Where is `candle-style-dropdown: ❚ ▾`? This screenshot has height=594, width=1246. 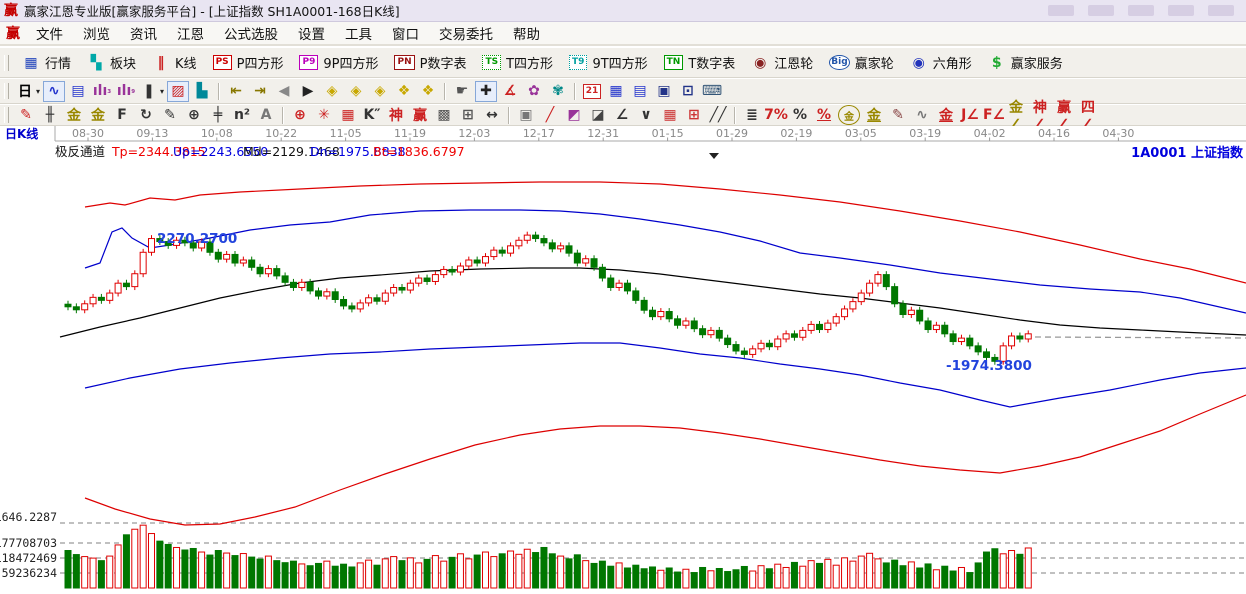 candle-style-dropdown: ❚ ▾ is located at coordinates (152, 91).